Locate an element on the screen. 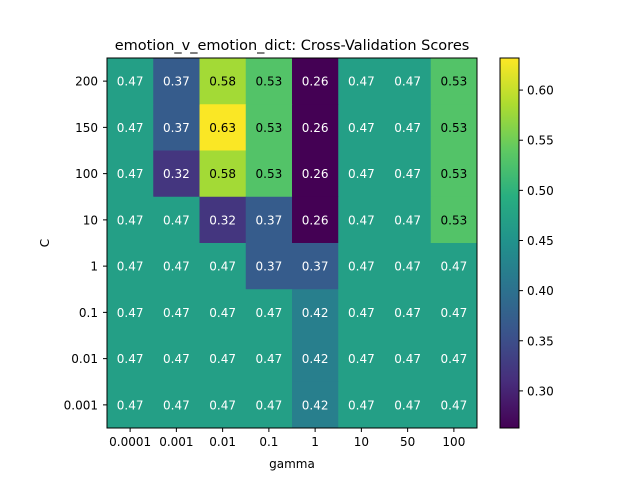 The height and width of the screenshot is (480, 640). x-tick-label: 0.01 is located at coordinates (222, 442).